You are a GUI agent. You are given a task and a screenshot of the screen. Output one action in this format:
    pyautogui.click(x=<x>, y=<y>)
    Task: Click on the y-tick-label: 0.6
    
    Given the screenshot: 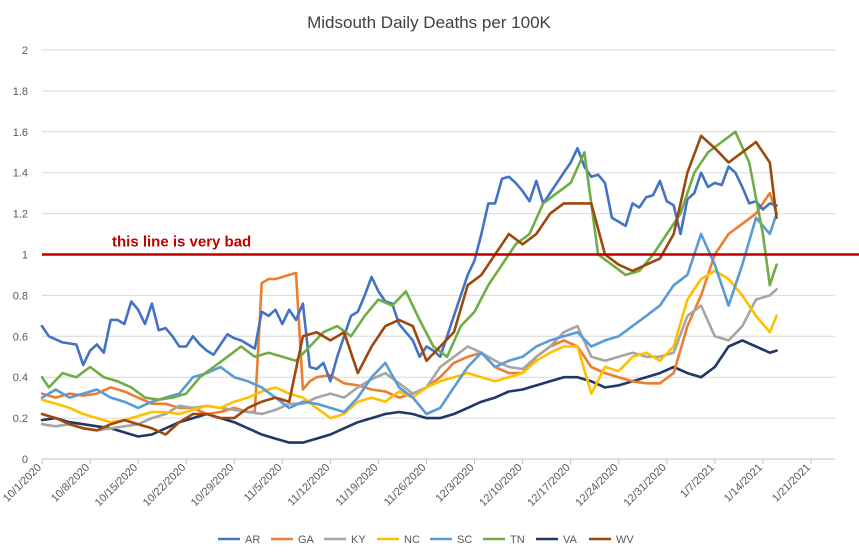 What is the action you would take?
    pyautogui.click(x=20, y=337)
    